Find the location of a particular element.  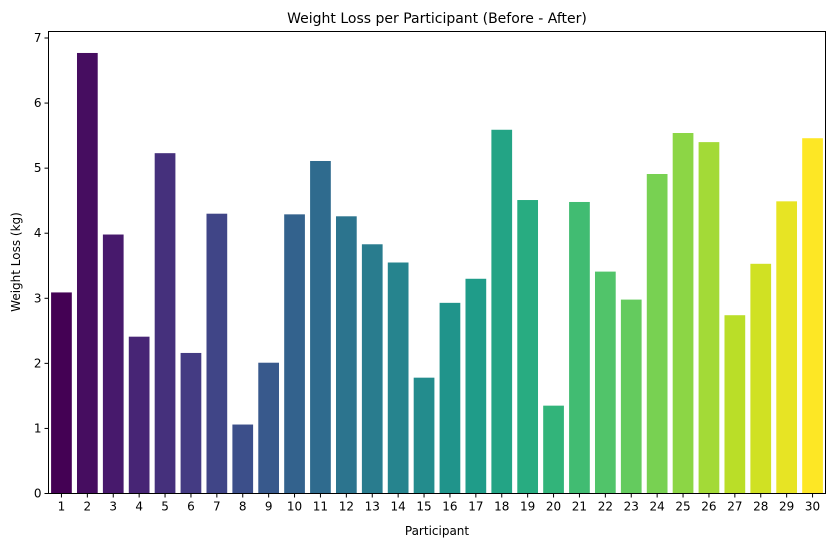

x-tick-label: 15 is located at coordinates (423, 507).